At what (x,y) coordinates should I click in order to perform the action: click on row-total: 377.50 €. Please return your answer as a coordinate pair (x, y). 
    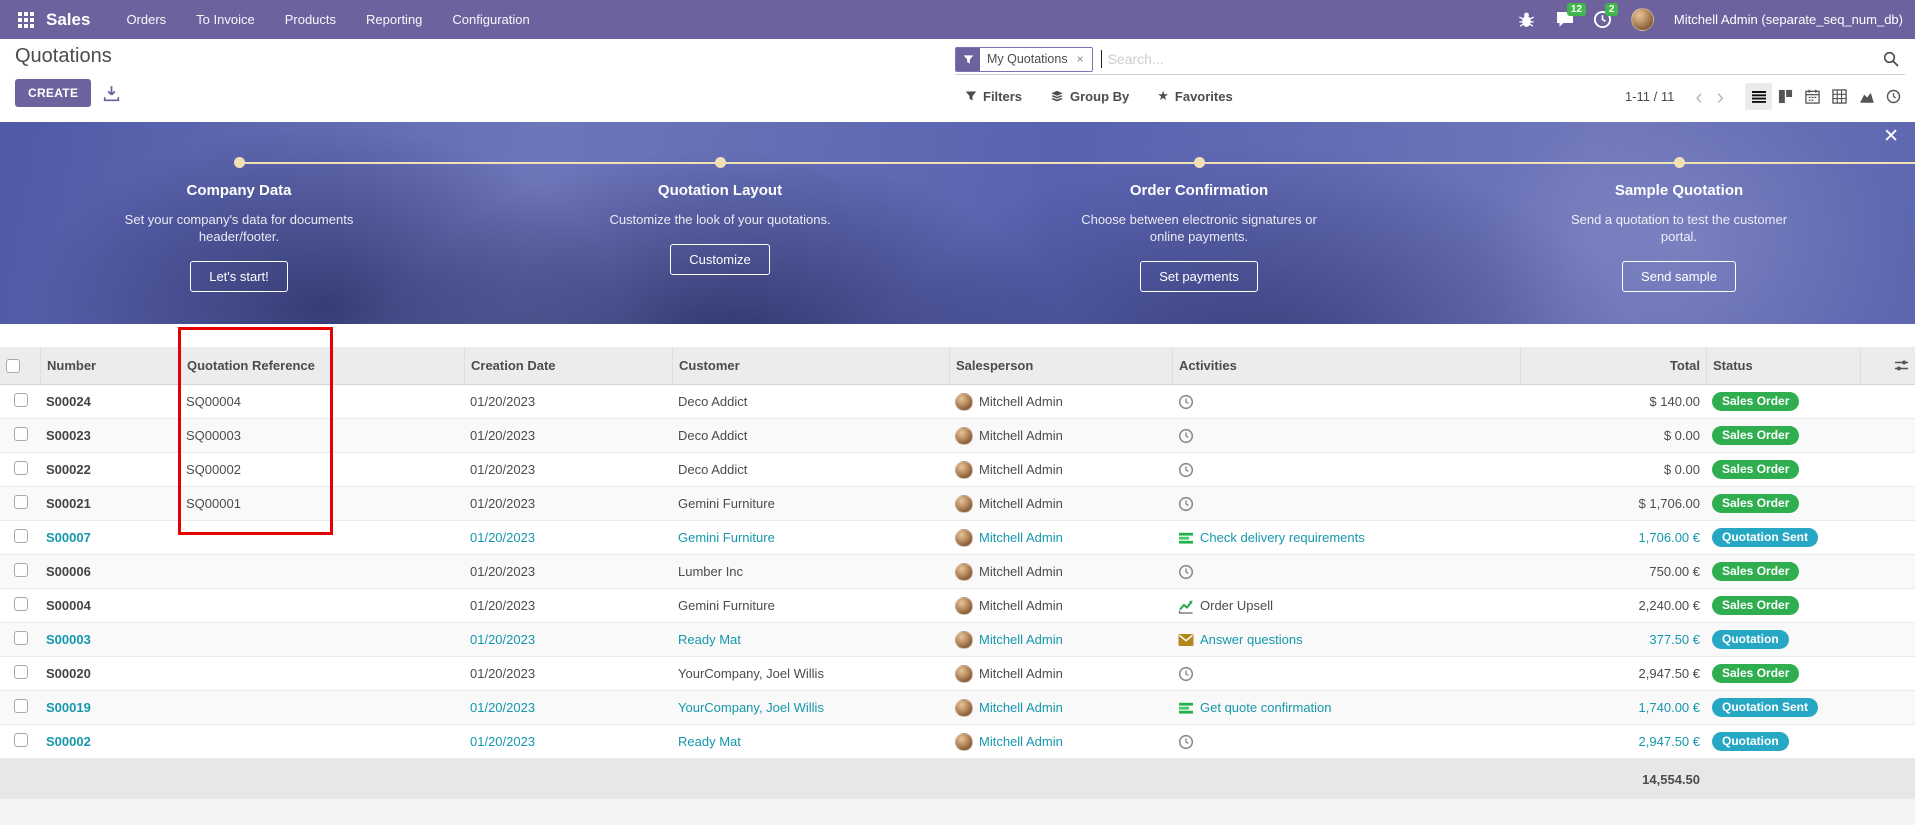
    Looking at the image, I should click on (1674, 639).